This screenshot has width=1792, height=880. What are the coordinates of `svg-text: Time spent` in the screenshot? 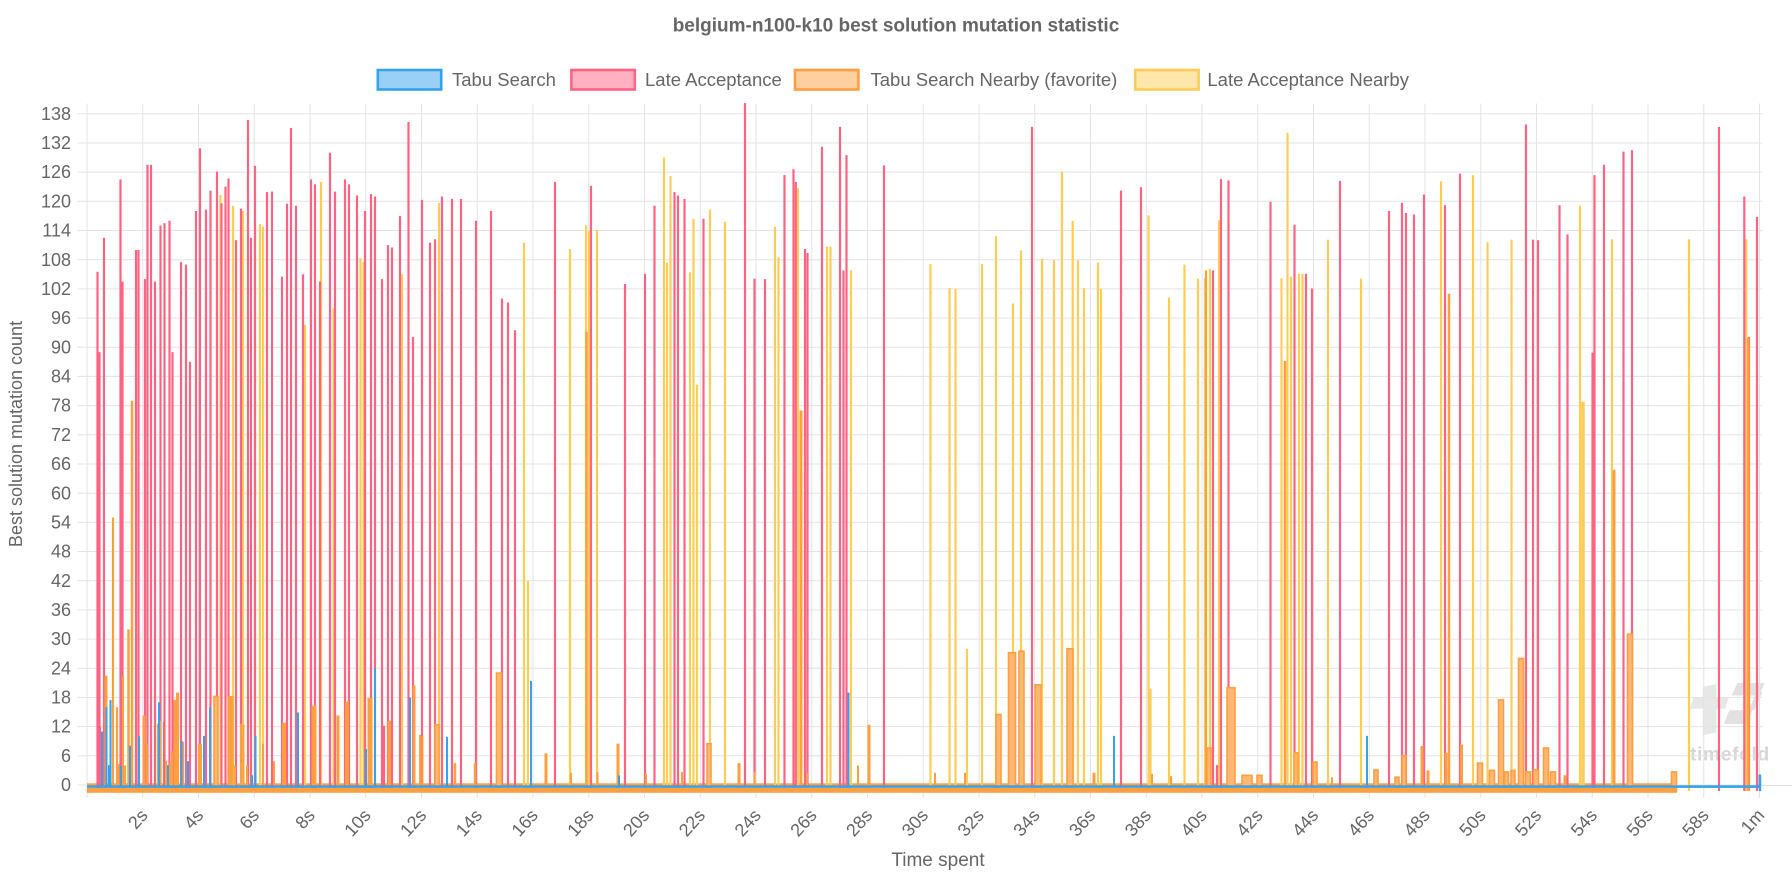 It's located at (938, 860).